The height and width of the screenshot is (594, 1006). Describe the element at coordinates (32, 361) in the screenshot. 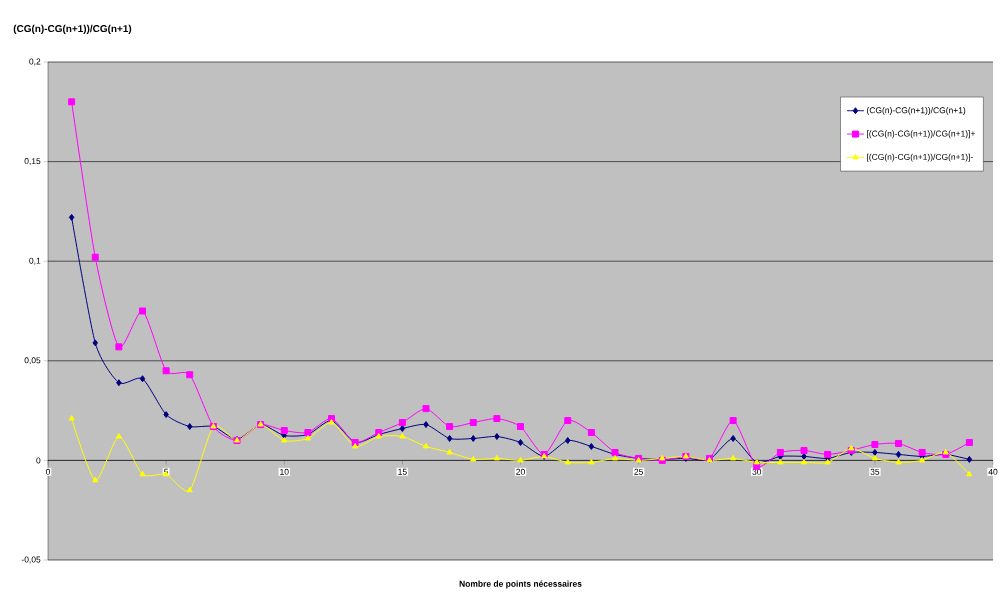

I see `y-tick-label: 0,05` at that location.